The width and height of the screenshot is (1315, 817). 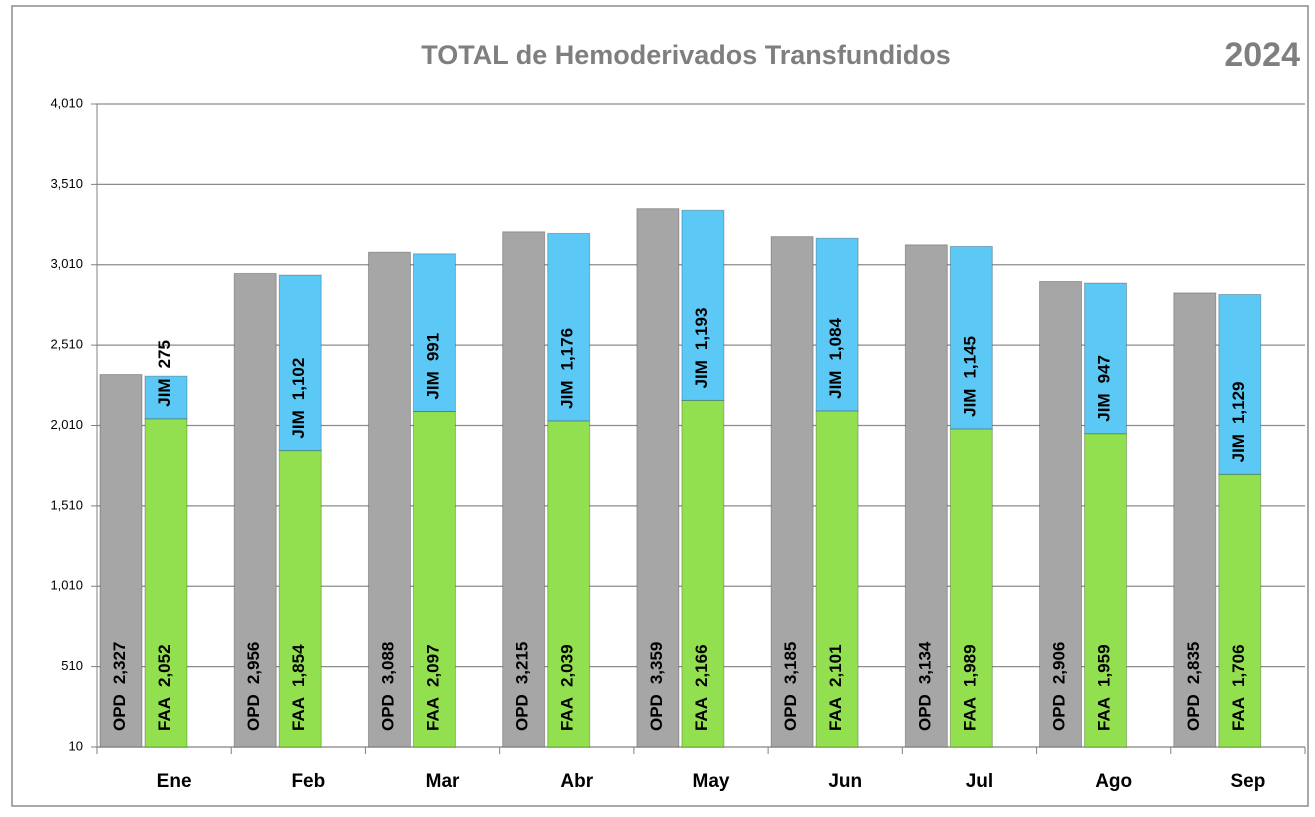 What do you see at coordinates (254, 686) in the screenshot?
I see `data-label: OPD 2,956` at bounding box center [254, 686].